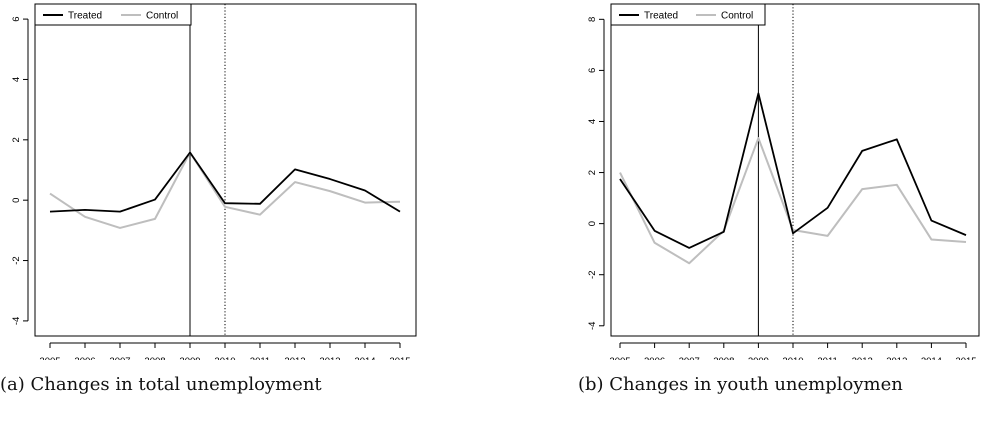  Describe the element at coordinates (85, 16) in the screenshot. I see `chart-a-legend-label-treated: Treated` at that location.